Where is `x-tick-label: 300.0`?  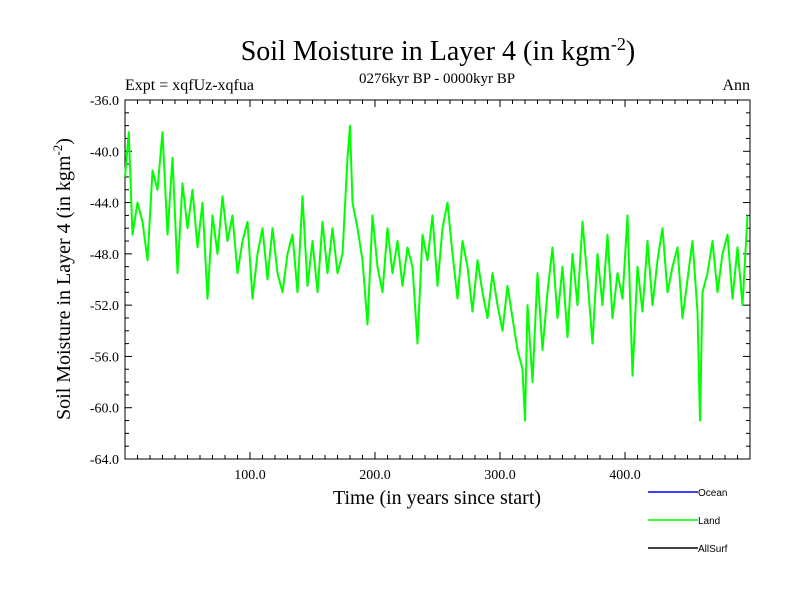
x-tick-label: 300.0 is located at coordinates (500, 475).